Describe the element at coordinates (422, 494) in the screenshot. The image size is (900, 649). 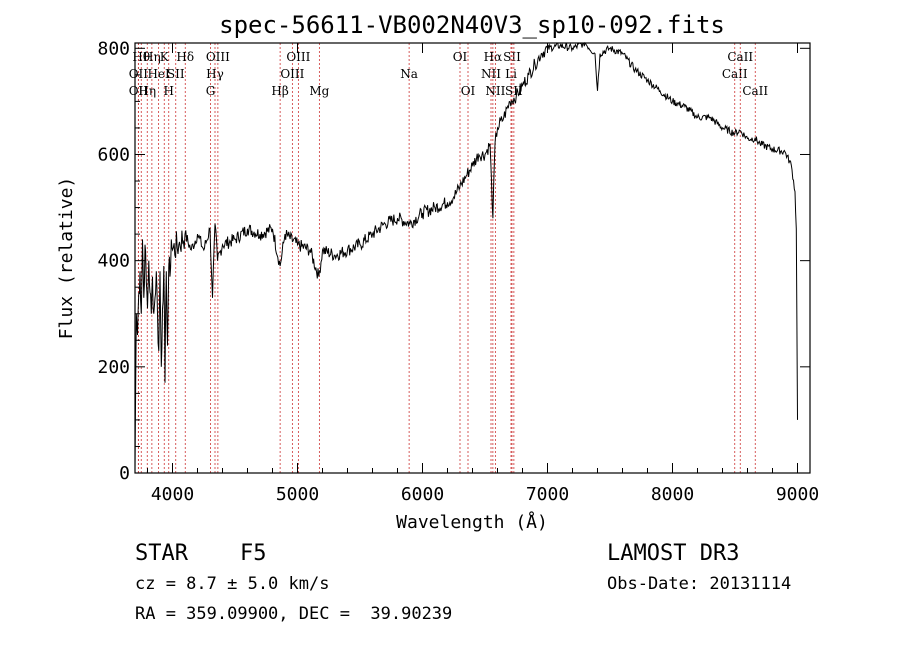
I see `x-tick-label: 6000` at that location.